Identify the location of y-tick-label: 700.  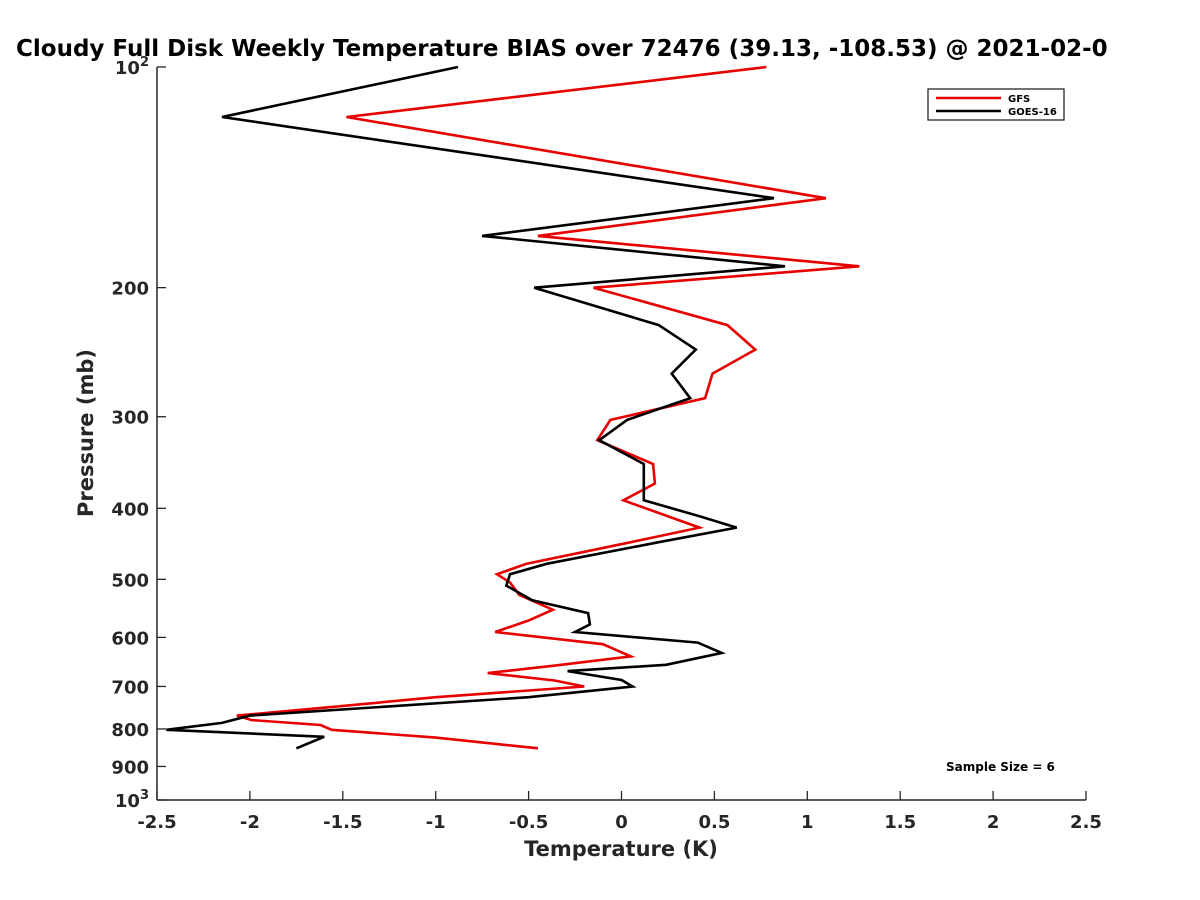
(130, 687).